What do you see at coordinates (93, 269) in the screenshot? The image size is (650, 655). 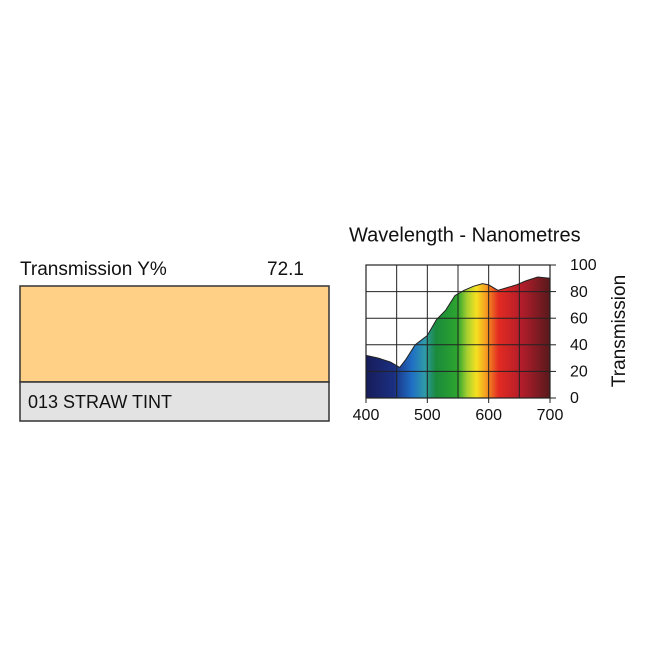 I see `swatch-label: Transmission Y%` at bounding box center [93, 269].